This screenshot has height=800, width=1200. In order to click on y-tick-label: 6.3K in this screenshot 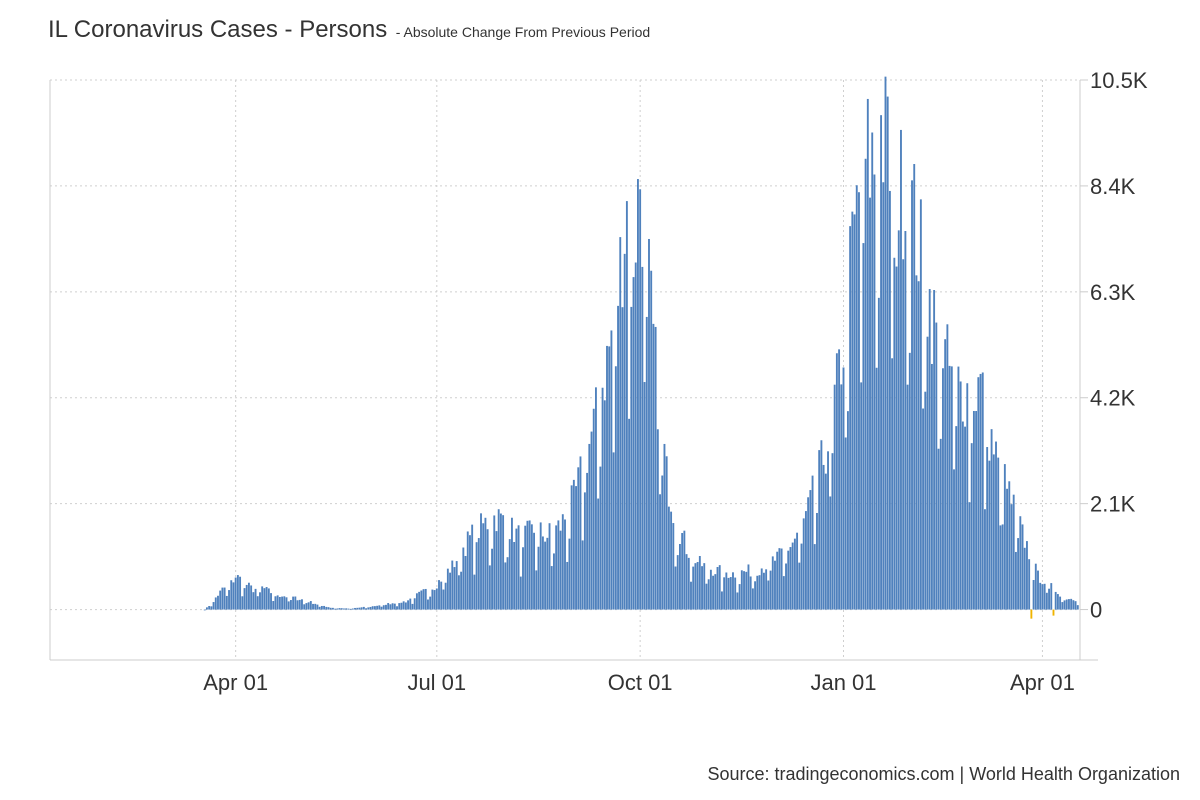, I will do `click(1113, 292)`.